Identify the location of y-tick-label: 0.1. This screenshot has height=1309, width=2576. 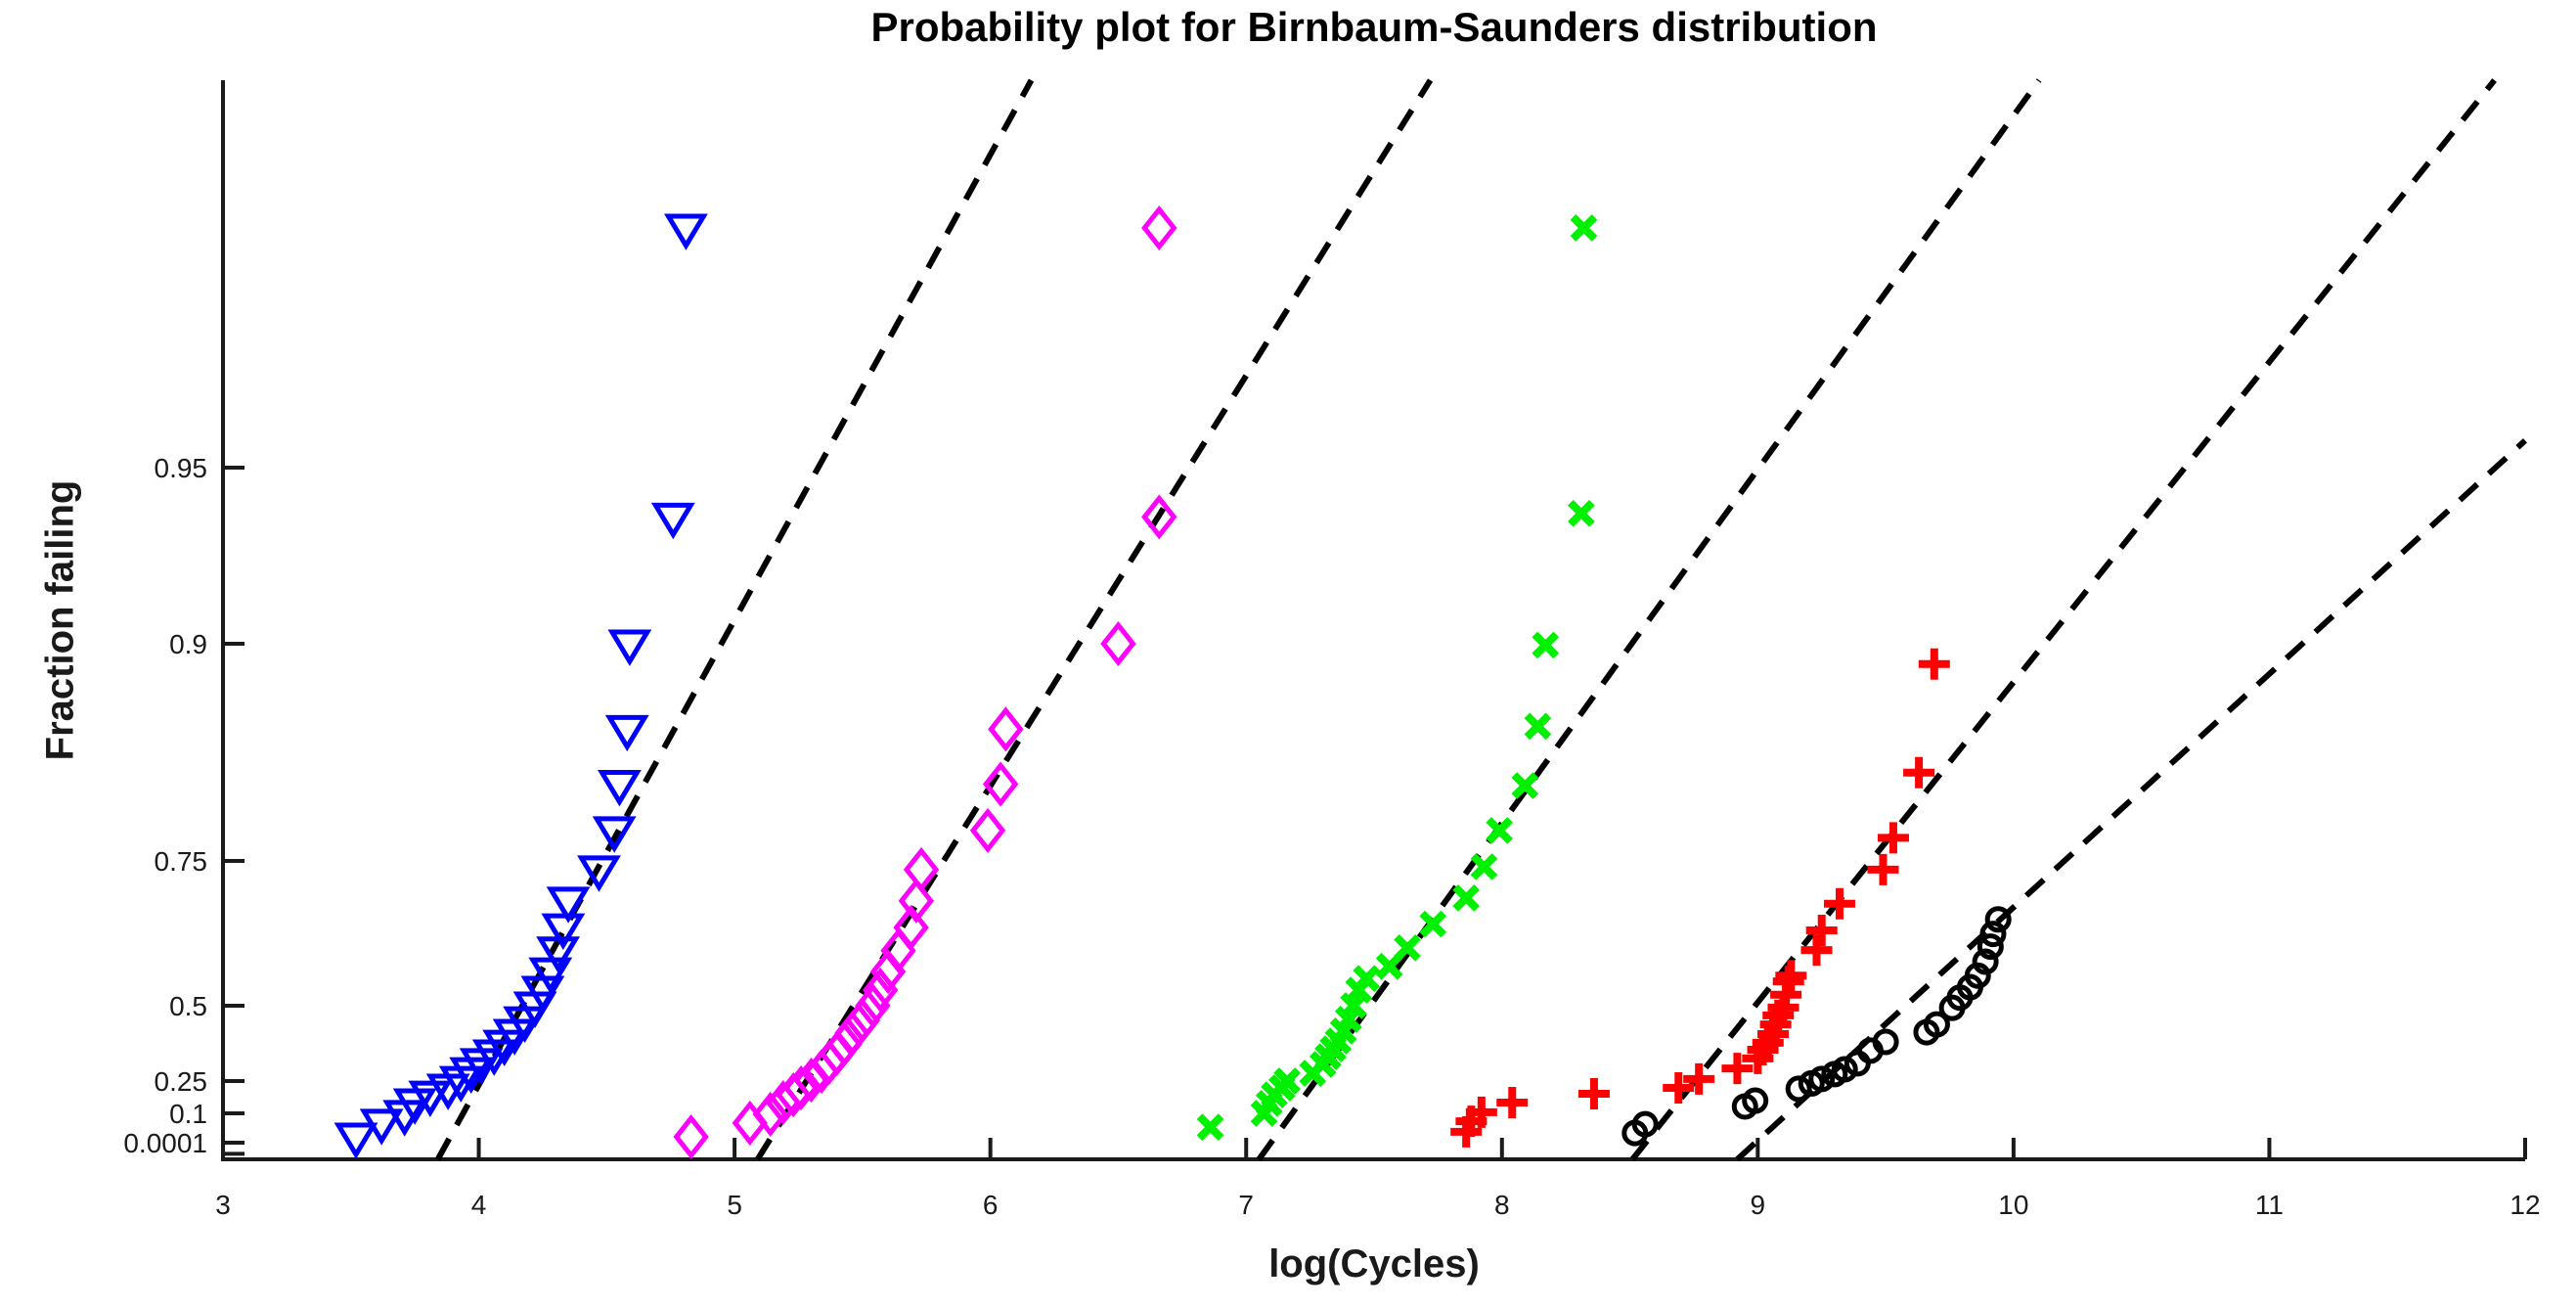
(188, 1114).